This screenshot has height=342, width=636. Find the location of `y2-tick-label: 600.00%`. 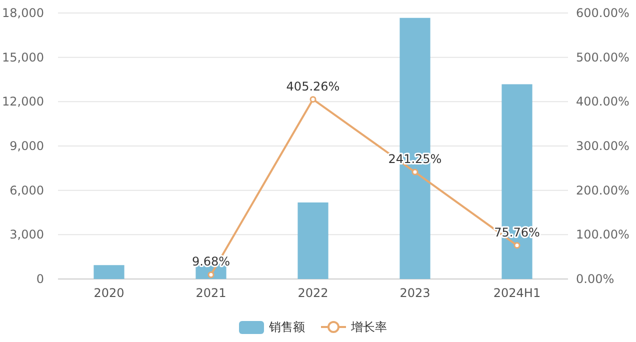

y2-tick-label: 600.00% is located at coordinates (603, 13).